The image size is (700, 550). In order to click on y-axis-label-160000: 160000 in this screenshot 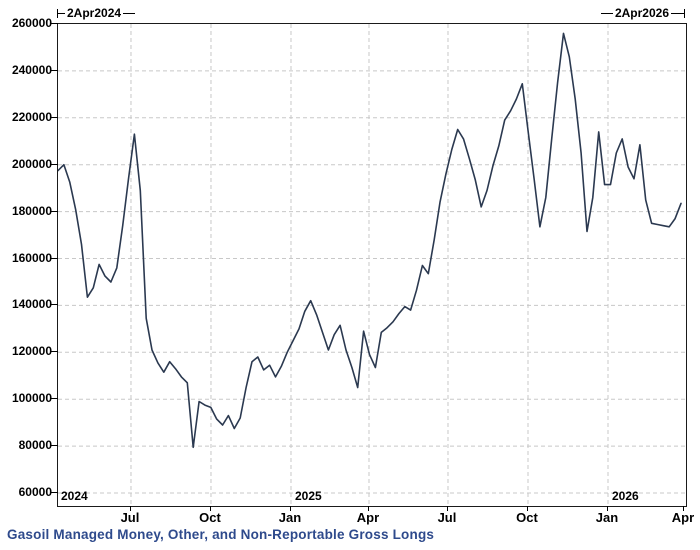, I will do `click(31, 257)`.